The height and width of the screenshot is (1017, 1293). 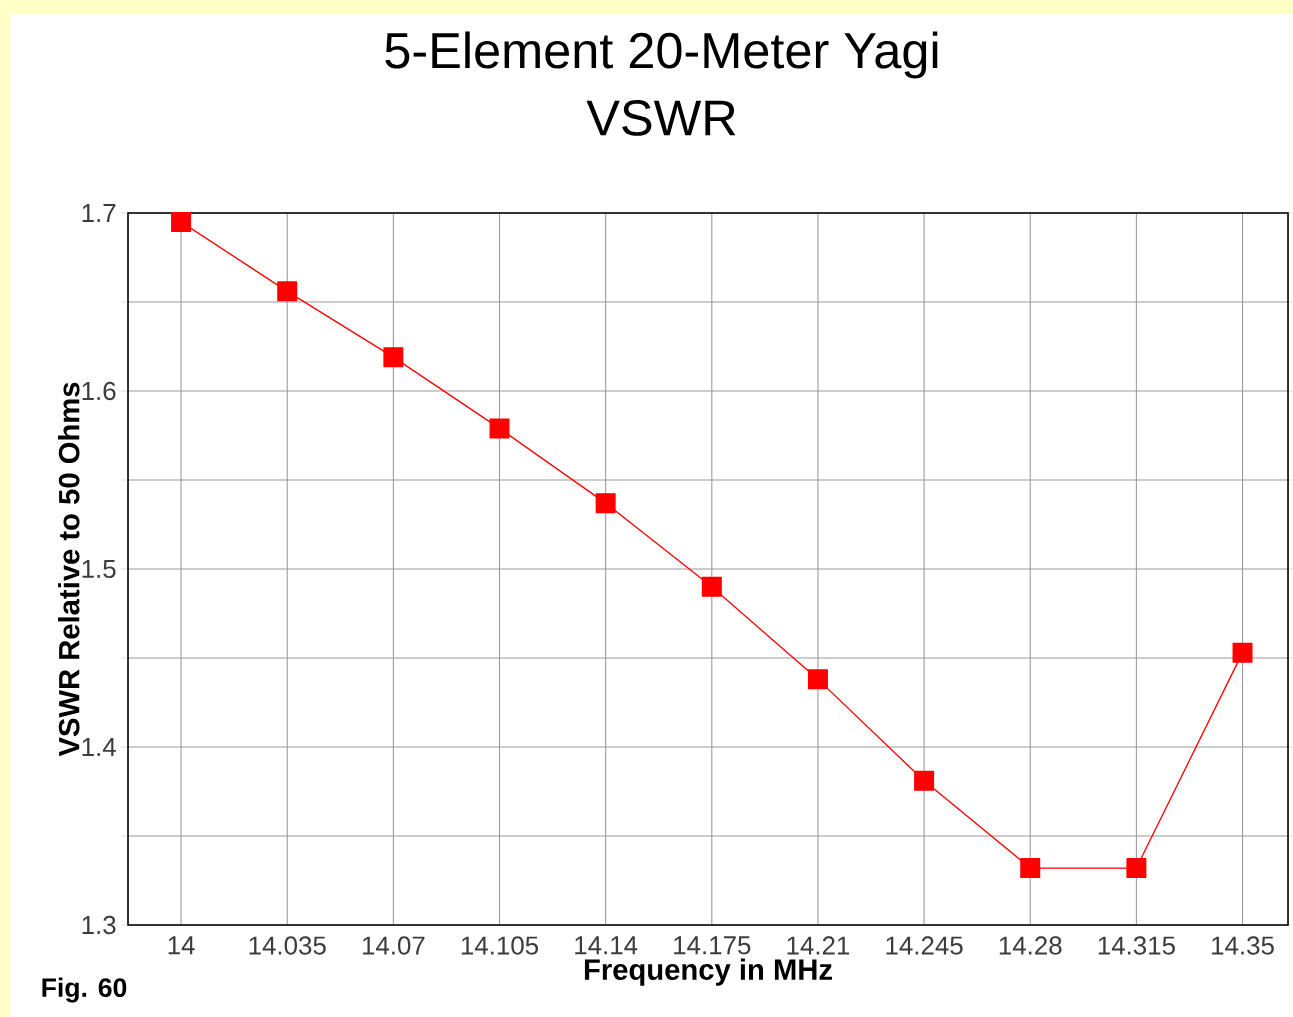 What do you see at coordinates (287, 945) in the screenshot?
I see `x-tick-label: 14.035` at bounding box center [287, 945].